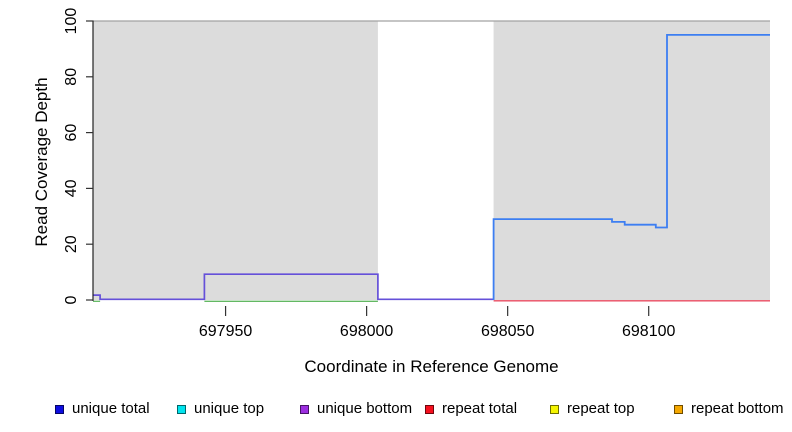 The height and width of the screenshot is (432, 792). I want to click on x-axis-title: Coordinate in Reference Genome, so click(431, 366).